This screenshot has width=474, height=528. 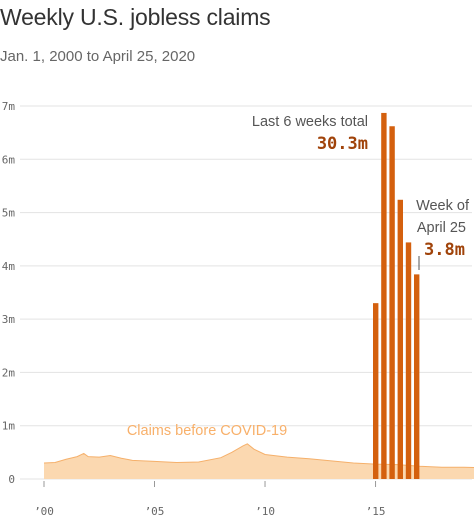 What do you see at coordinates (9, 213) in the screenshot?
I see `y-tick-label: 5m` at bounding box center [9, 213].